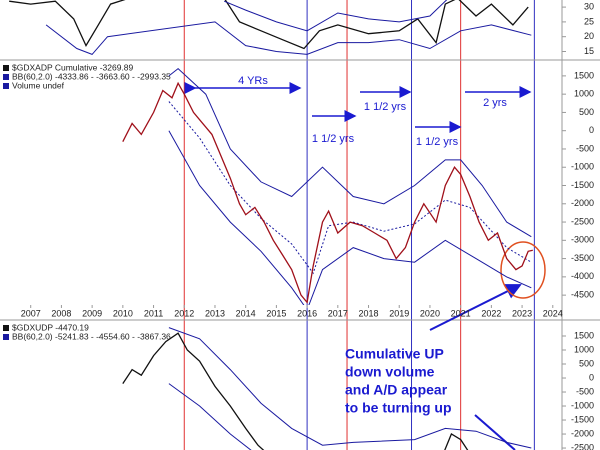 Image resolution: width=600 pixels, height=450 pixels. Describe the element at coordinates (338, 313) in the screenshot. I see `x-tick-label: 2017` at that location.